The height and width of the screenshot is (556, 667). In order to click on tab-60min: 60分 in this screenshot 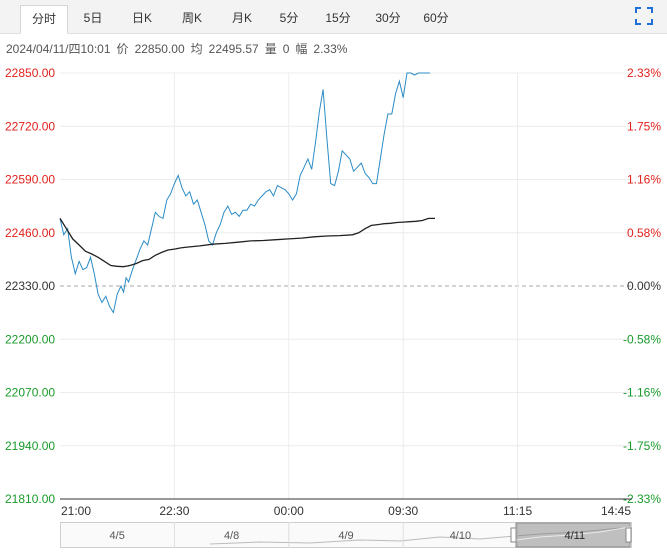, I will do `click(436, 18)`.